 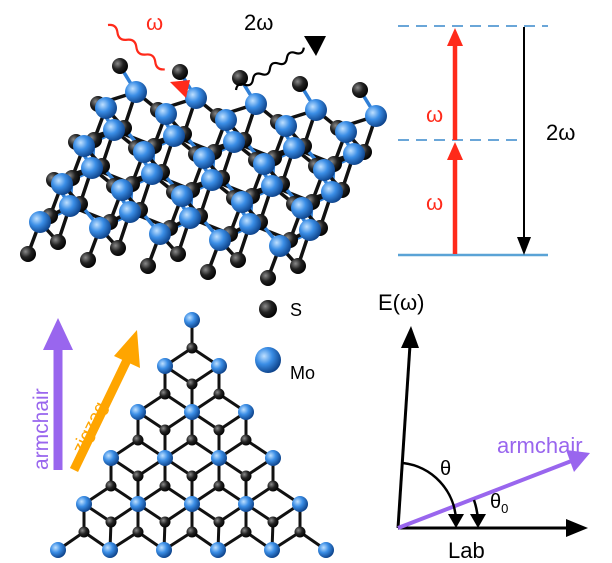 What do you see at coordinates (504, 508) in the screenshot?
I see `theta0-subscript: 0` at bounding box center [504, 508].